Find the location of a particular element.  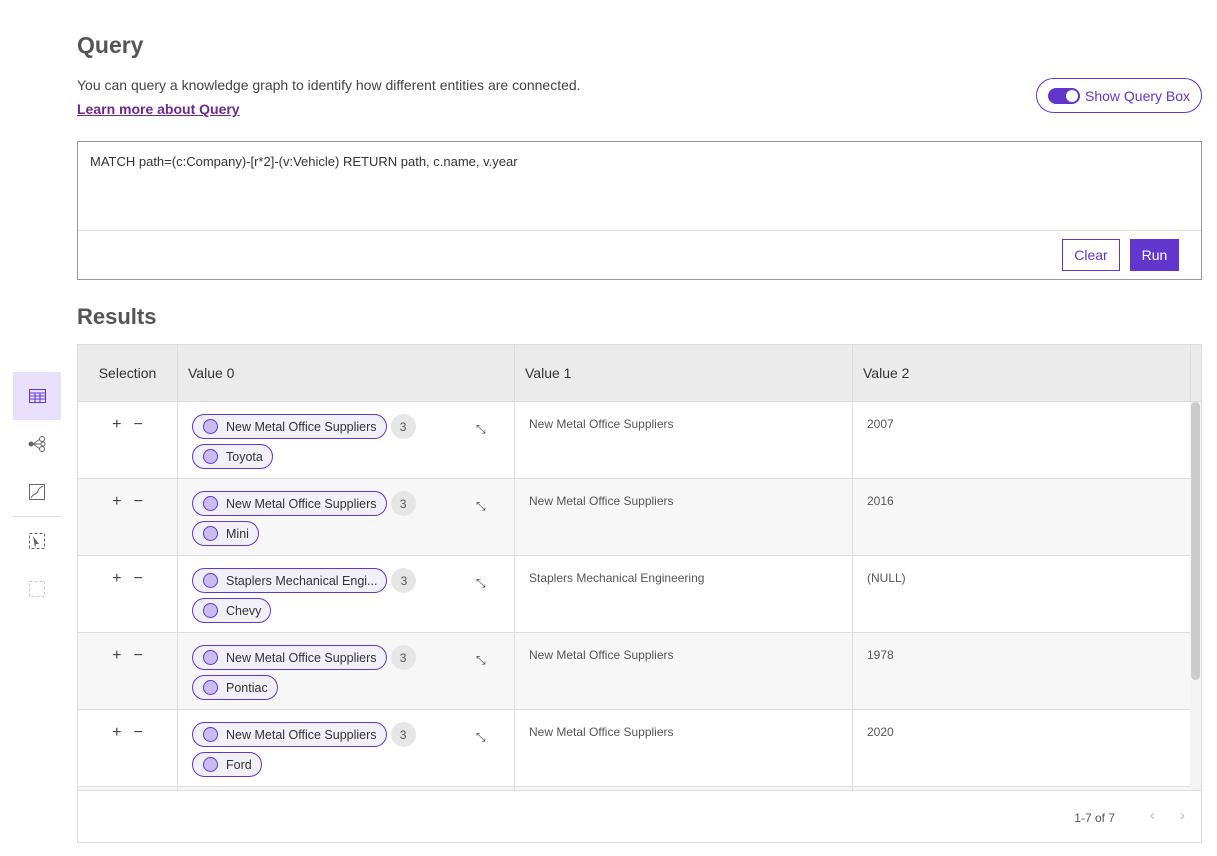

column-header: Selection is located at coordinates (128, 373).